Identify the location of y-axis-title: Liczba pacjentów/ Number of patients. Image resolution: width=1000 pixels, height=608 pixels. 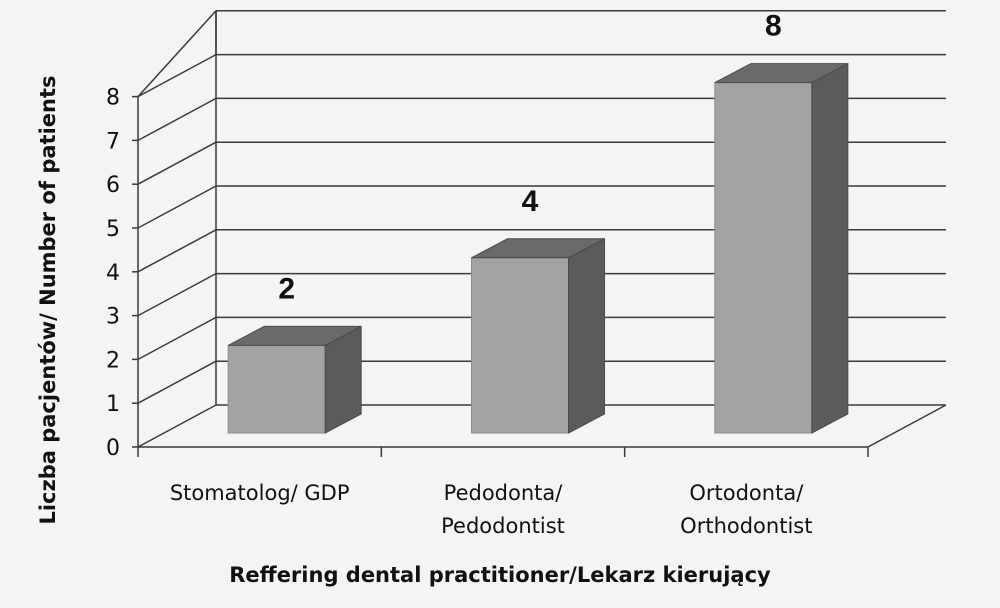
(48, 299).